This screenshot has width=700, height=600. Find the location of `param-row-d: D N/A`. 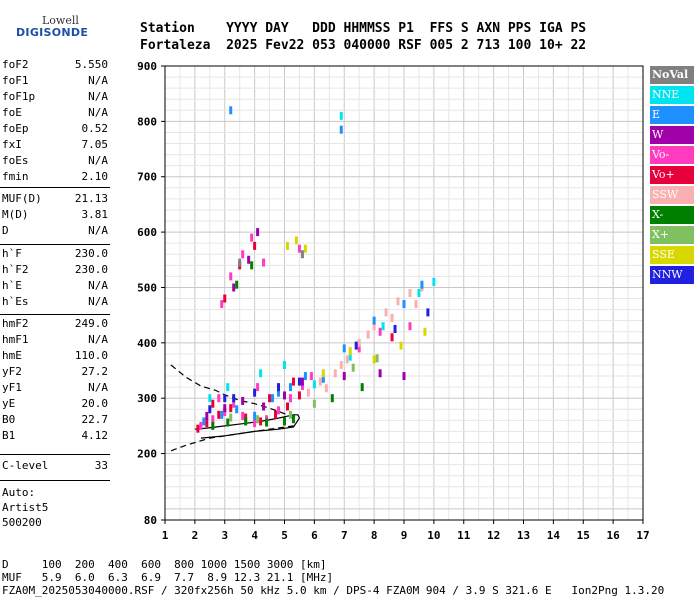

param-row-d: D N/A is located at coordinates (55, 231).